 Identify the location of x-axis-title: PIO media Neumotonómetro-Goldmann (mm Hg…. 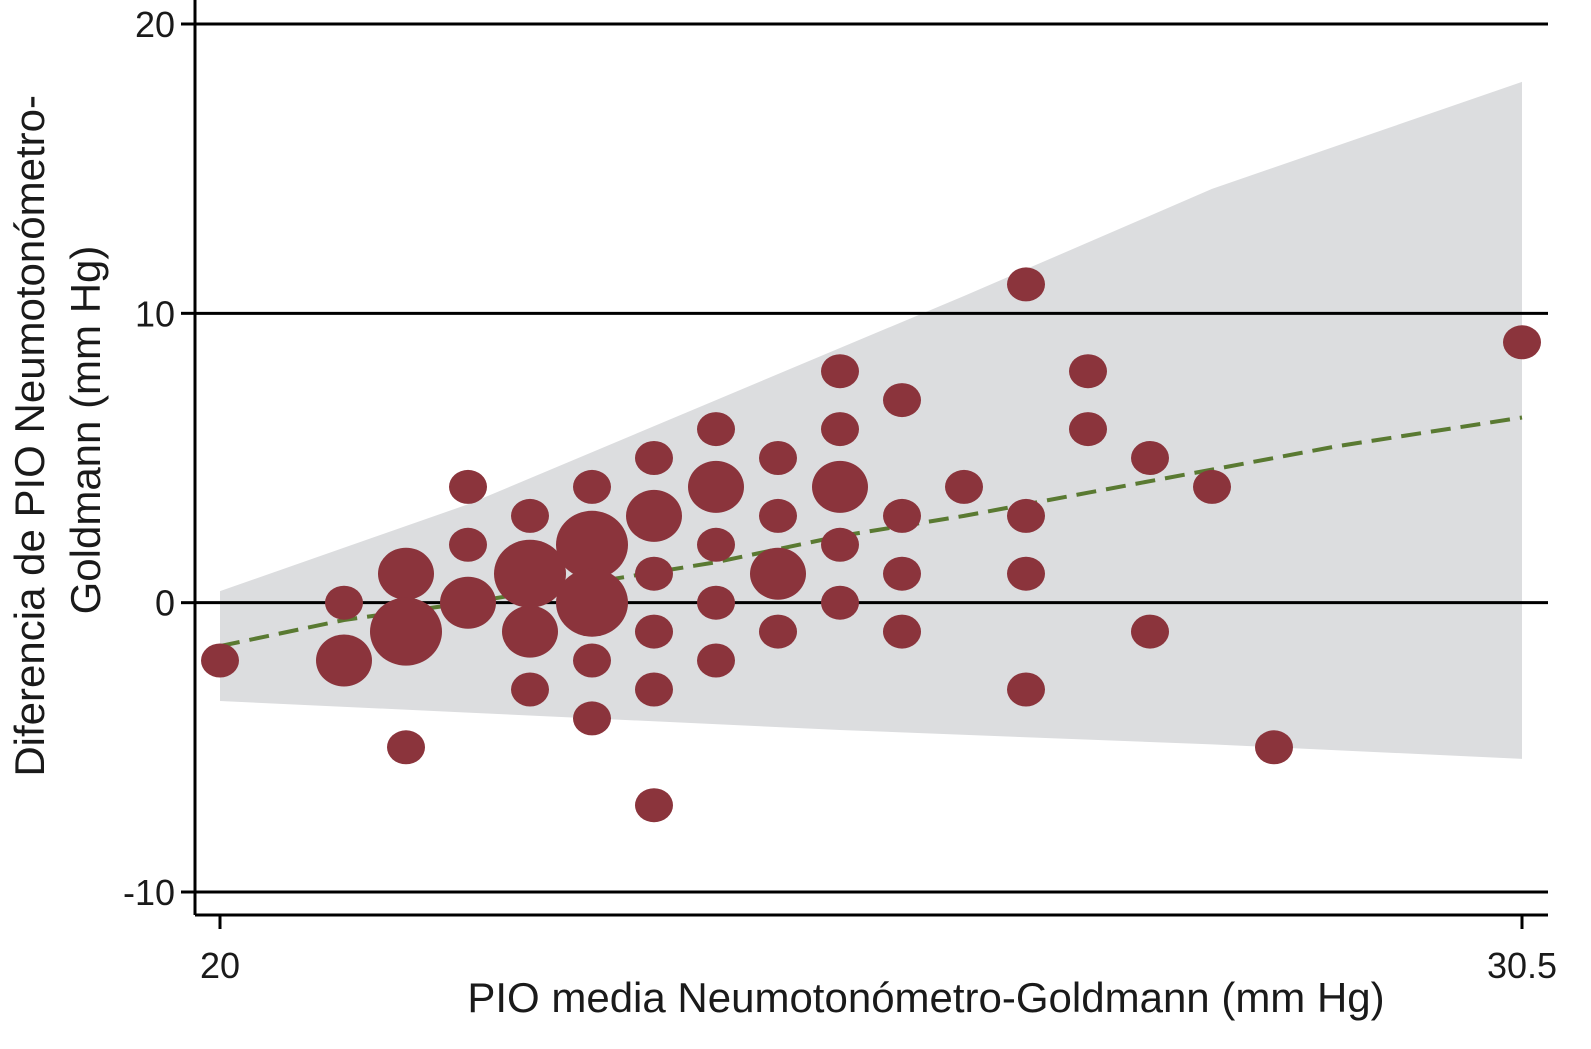
(925, 997).